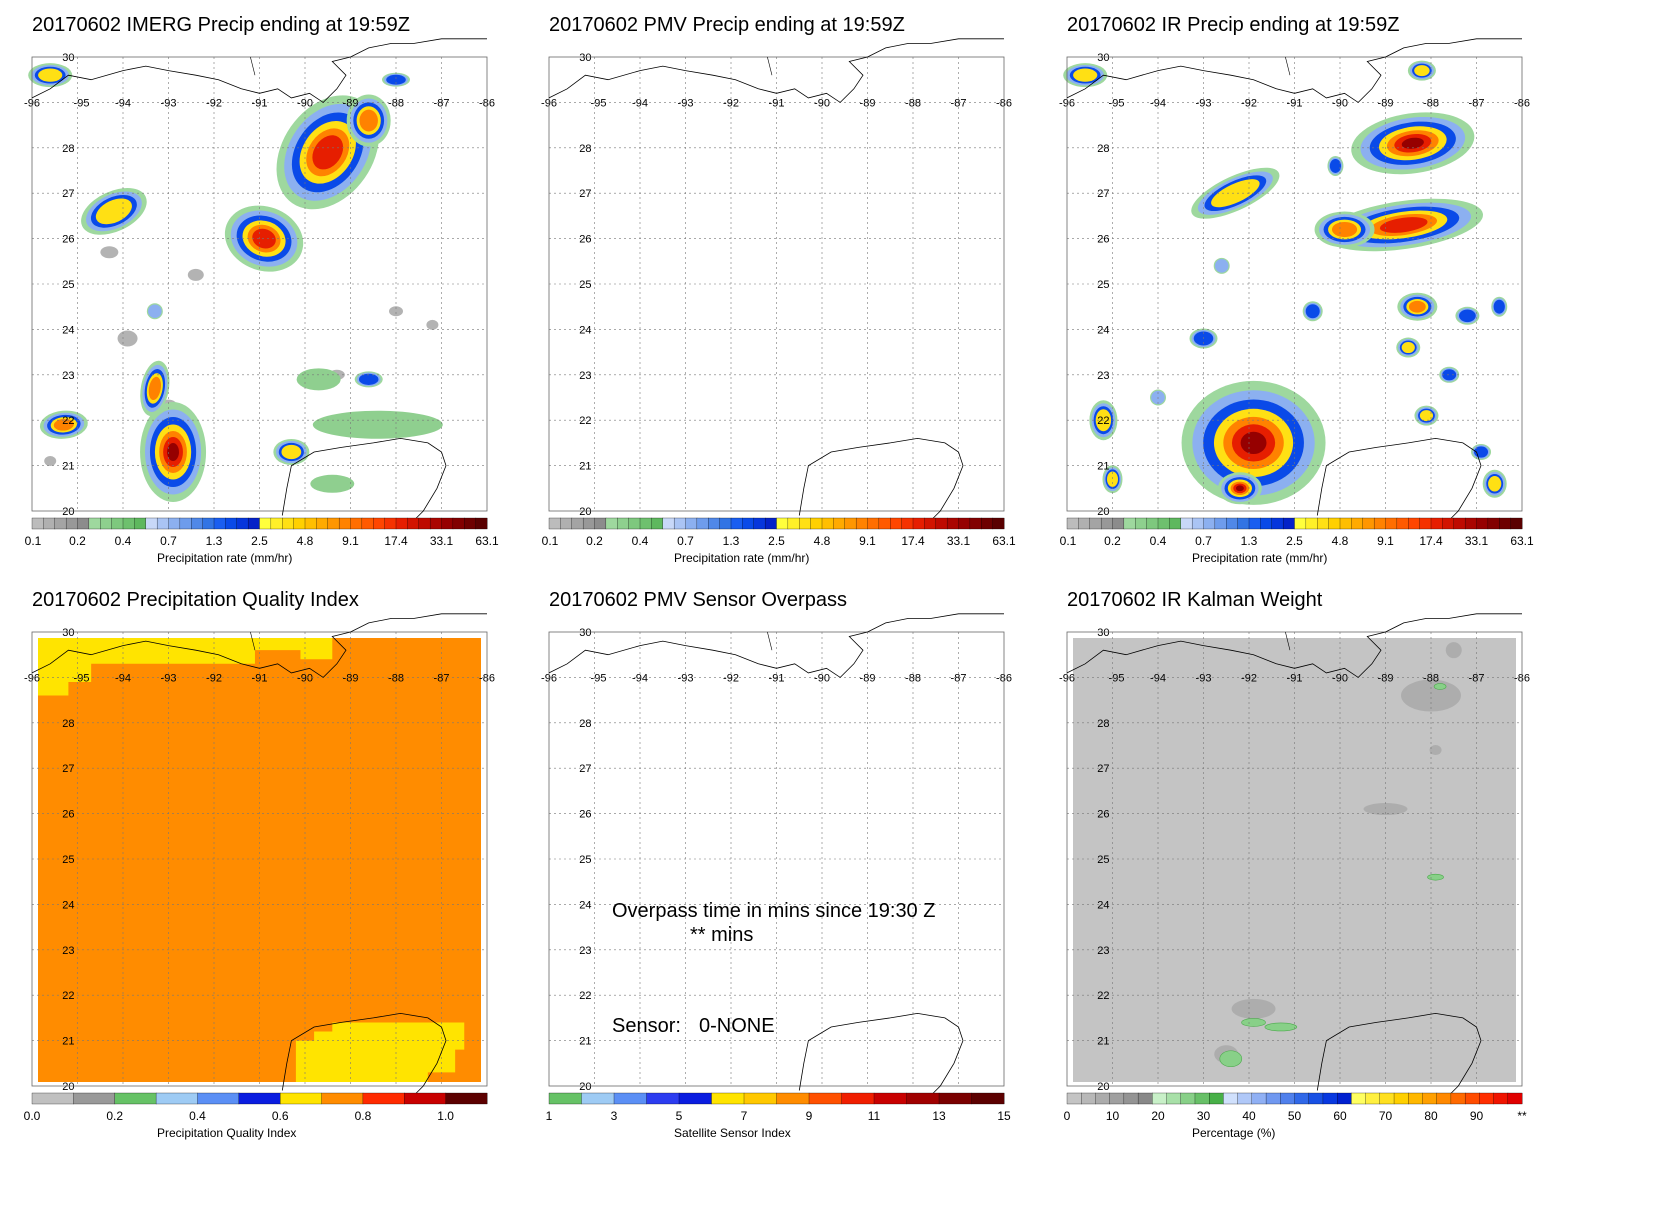 The width and height of the screenshot is (1653, 1212). I want to click on colorbar-tick-label: 11, so click(874, 1116).